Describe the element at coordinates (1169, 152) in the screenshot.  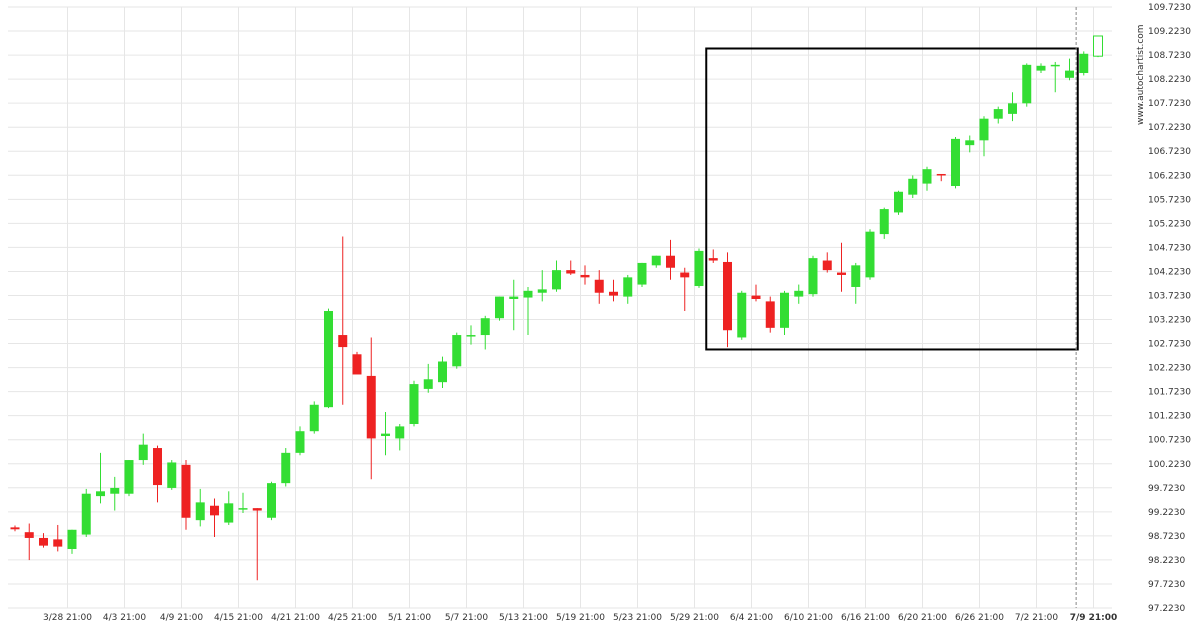
I see `y-tick-label: 106.7230` at that location.